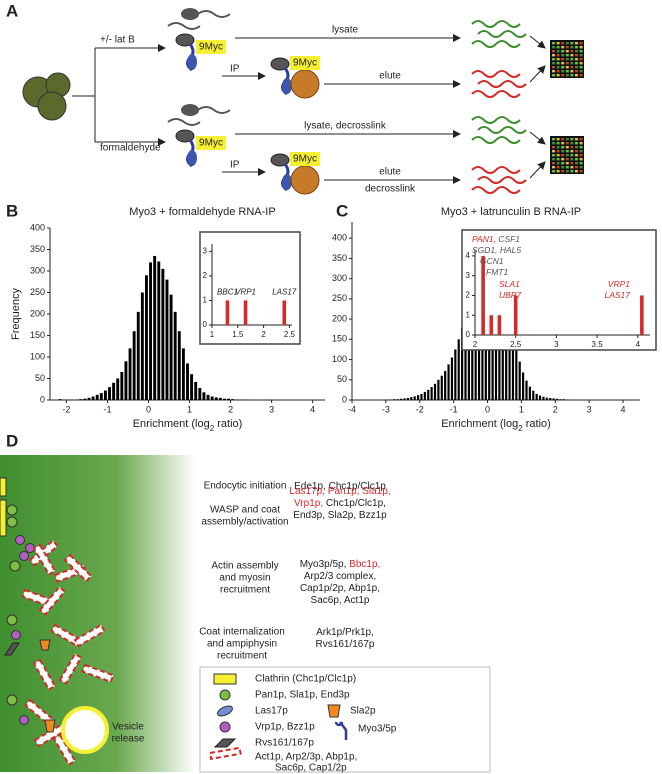 This screenshot has height=774, width=662. What do you see at coordinates (342, 379) in the screenshot?
I see `y-tick-label: 50` at bounding box center [342, 379].